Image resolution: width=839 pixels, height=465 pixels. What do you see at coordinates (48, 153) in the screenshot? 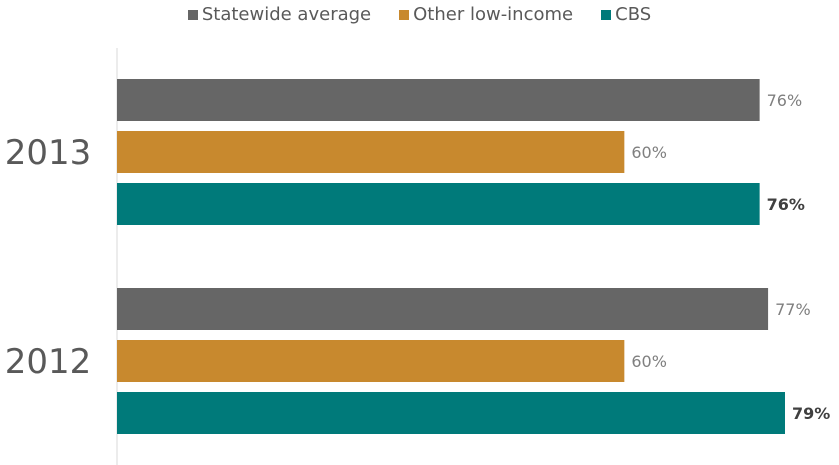
I see `category-label-2013: 2013` at bounding box center [48, 153].